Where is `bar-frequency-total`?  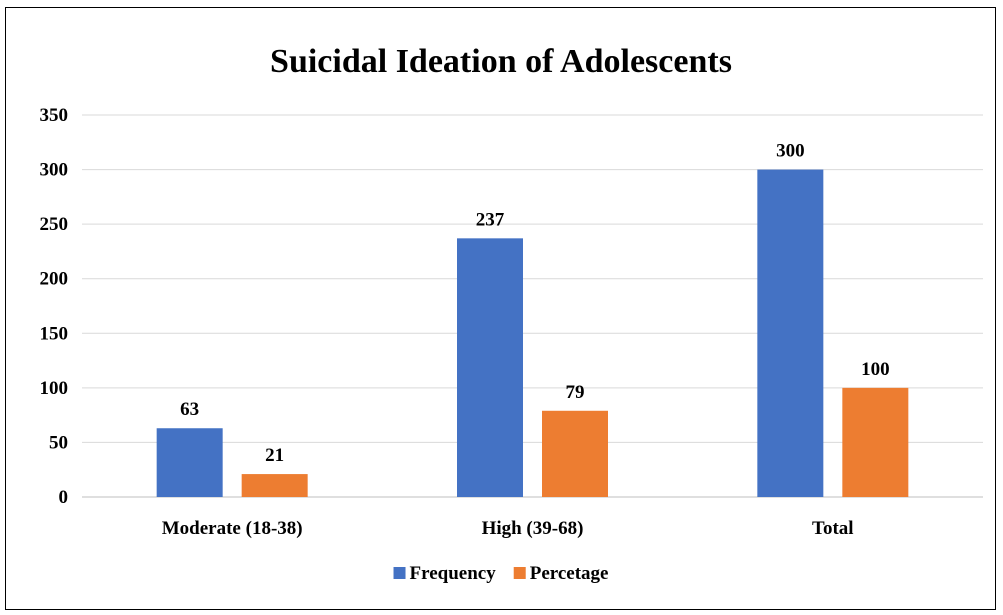 bar-frequency-total is located at coordinates (790, 333).